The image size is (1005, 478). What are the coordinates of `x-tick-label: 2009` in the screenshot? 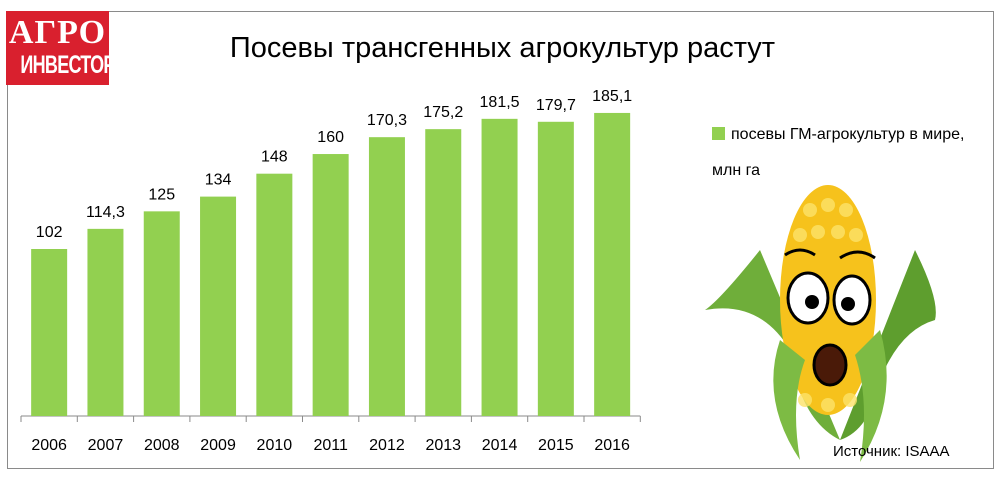 It's located at (218, 445).